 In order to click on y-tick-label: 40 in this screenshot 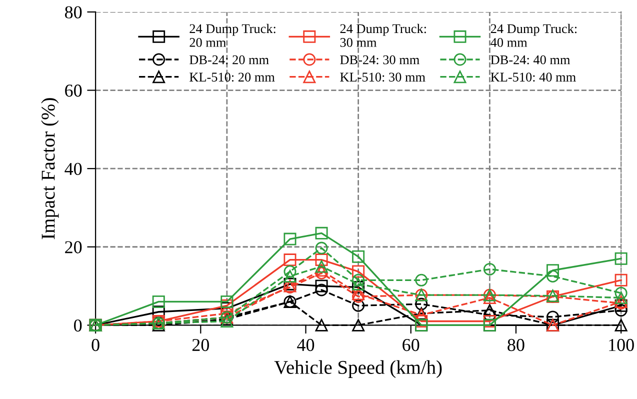, I will do `click(73, 169)`.